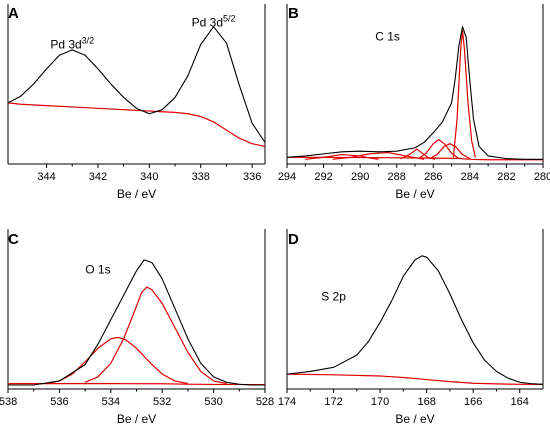 This screenshot has width=550, height=439. Describe the element at coordinates (333, 402) in the screenshot. I see `x-tick-label: 172` at that location.